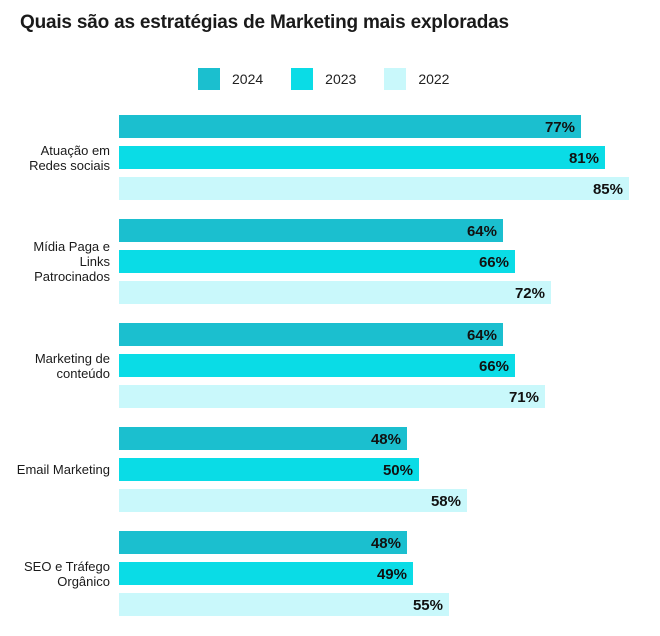 The height and width of the screenshot is (636, 660). I want to click on legend: 2024 2023 2022, so click(337, 79).